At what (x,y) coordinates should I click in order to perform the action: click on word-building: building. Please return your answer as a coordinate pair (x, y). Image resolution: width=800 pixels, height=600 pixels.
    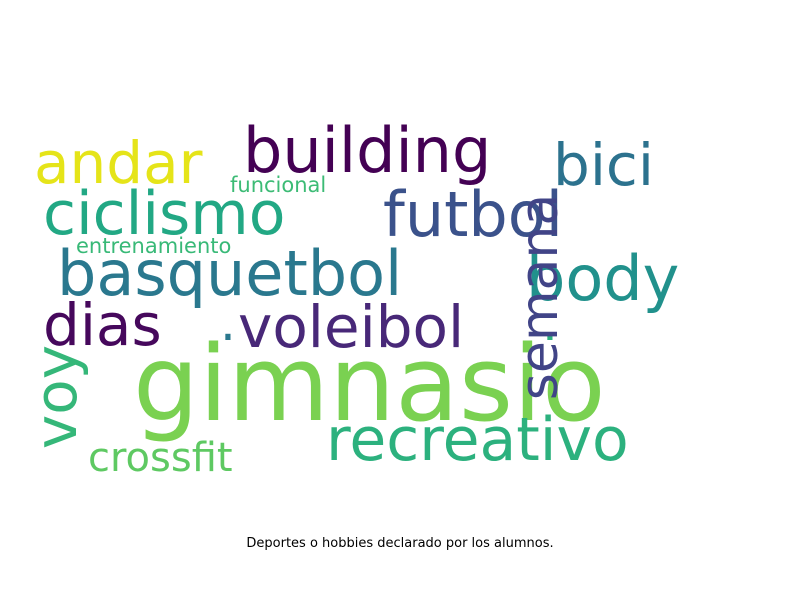
    Looking at the image, I should click on (367, 150).